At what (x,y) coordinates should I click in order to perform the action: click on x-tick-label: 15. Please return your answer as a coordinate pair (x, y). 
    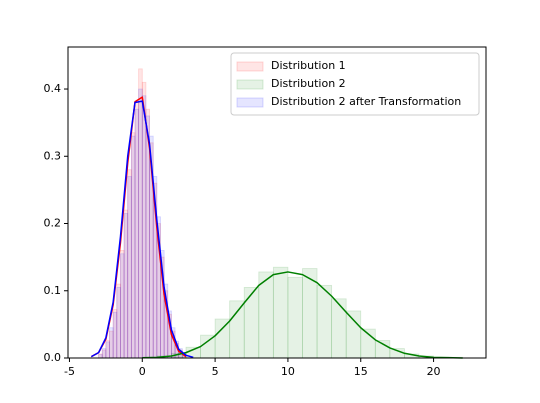
    Looking at the image, I should click on (361, 371).